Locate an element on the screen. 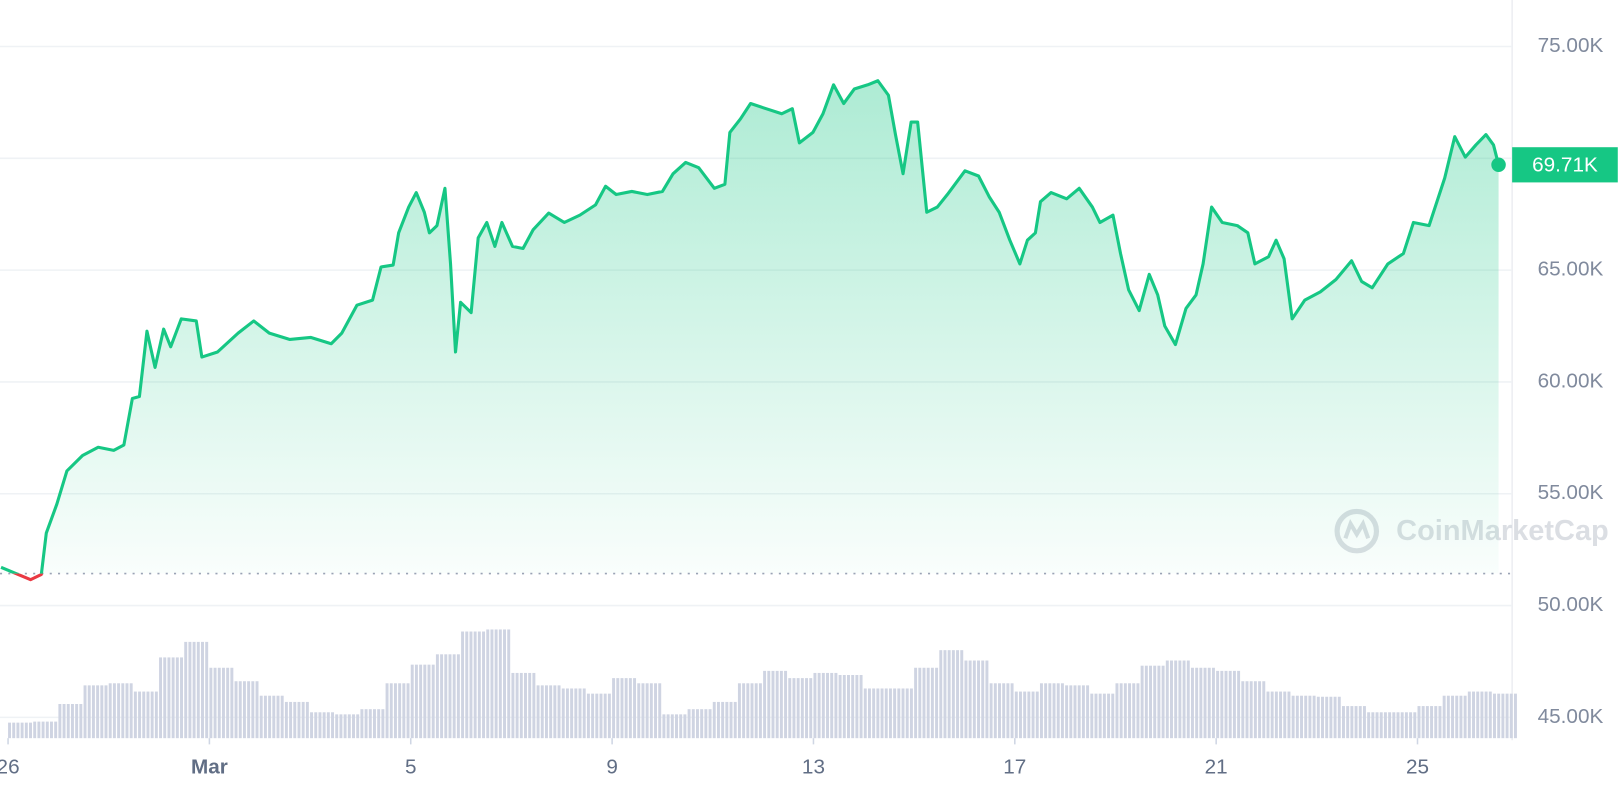 The height and width of the screenshot is (792, 1624). y-tick-label: 60.00K is located at coordinates (1571, 380).